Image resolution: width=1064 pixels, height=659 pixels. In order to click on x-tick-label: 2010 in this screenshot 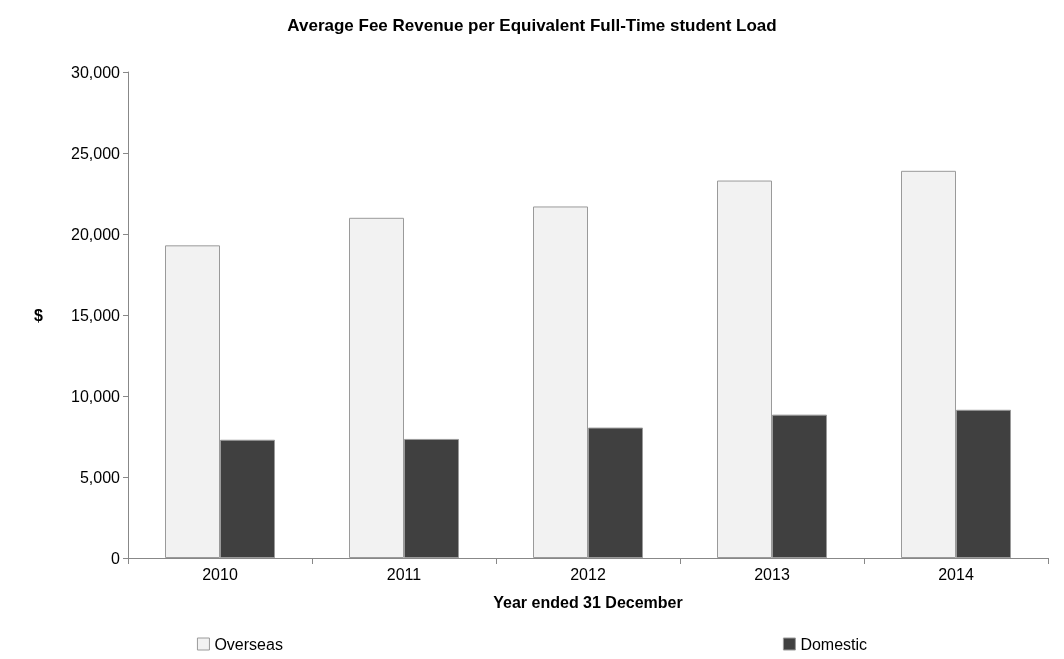, I will do `click(220, 574)`.